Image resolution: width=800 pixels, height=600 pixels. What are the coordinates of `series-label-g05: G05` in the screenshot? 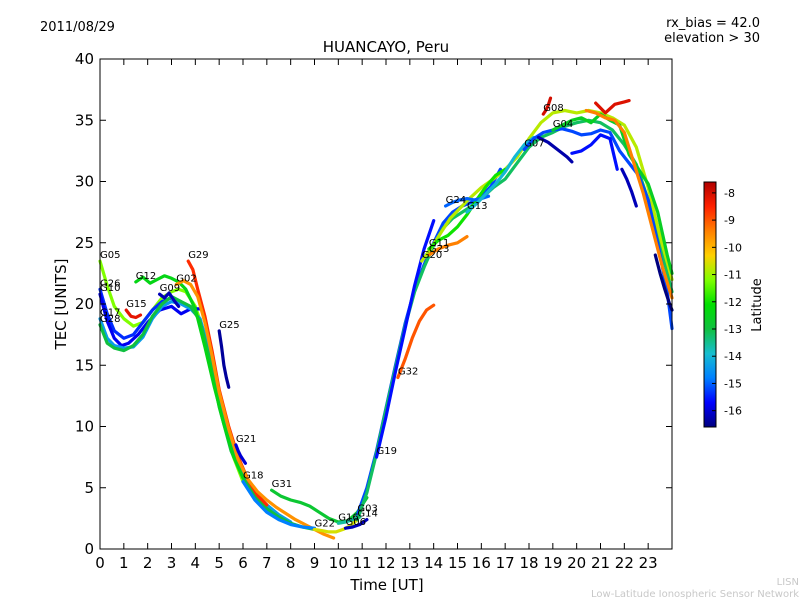 It's located at (110, 255).